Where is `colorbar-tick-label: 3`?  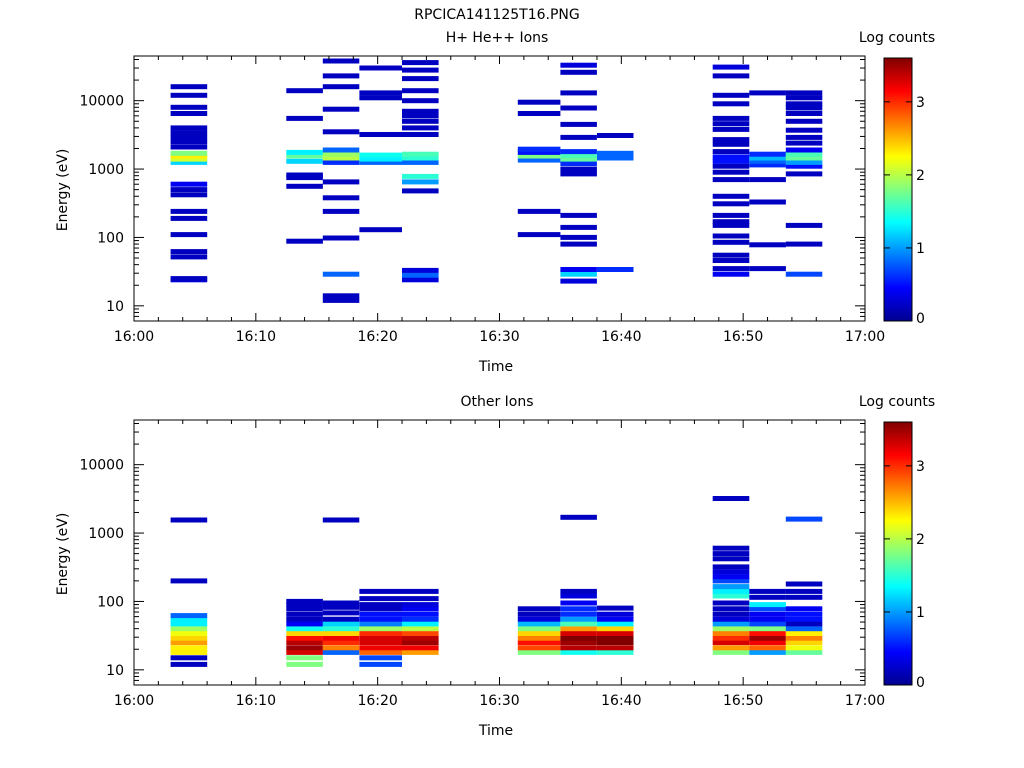
colorbar-tick-label: 3 is located at coordinates (920, 103).